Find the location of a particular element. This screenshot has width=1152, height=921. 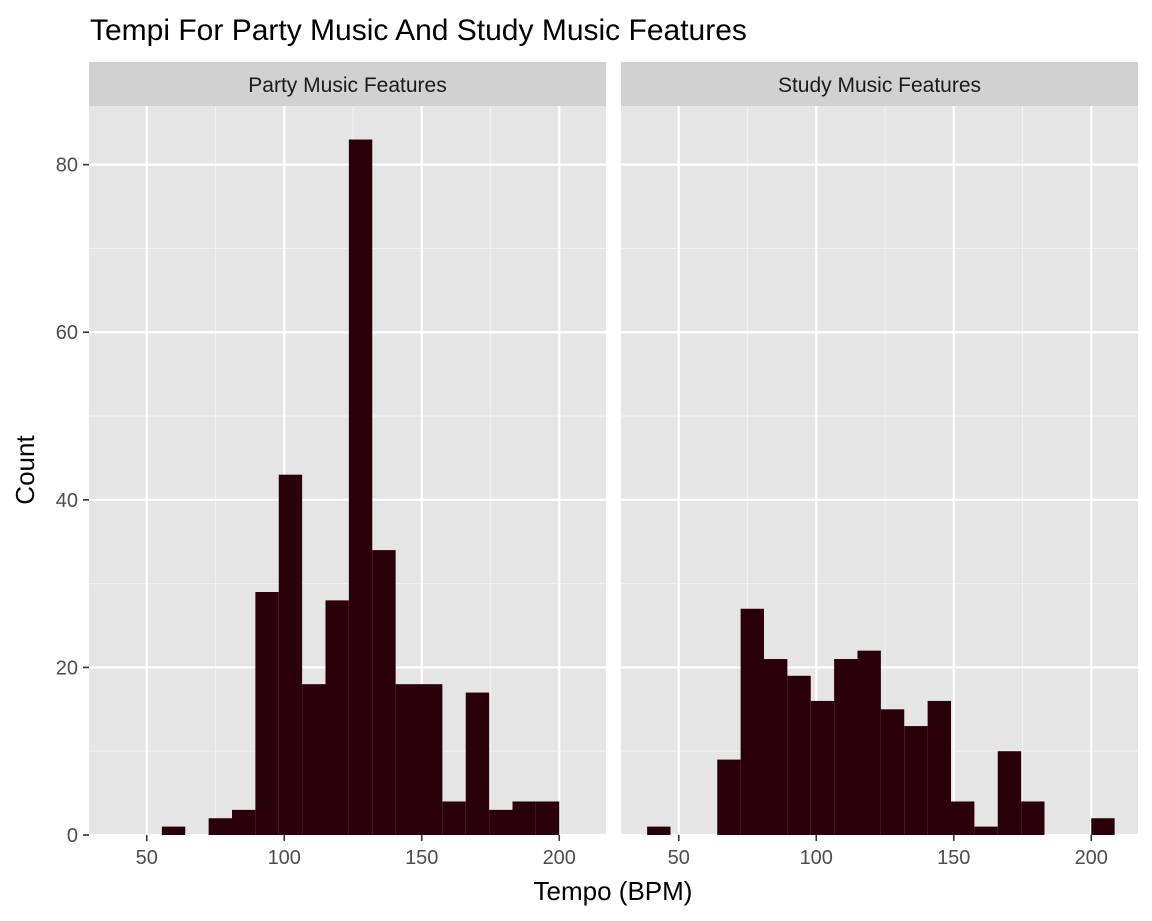

strip-label: Party Music Features is located at coordinates (347, 85).